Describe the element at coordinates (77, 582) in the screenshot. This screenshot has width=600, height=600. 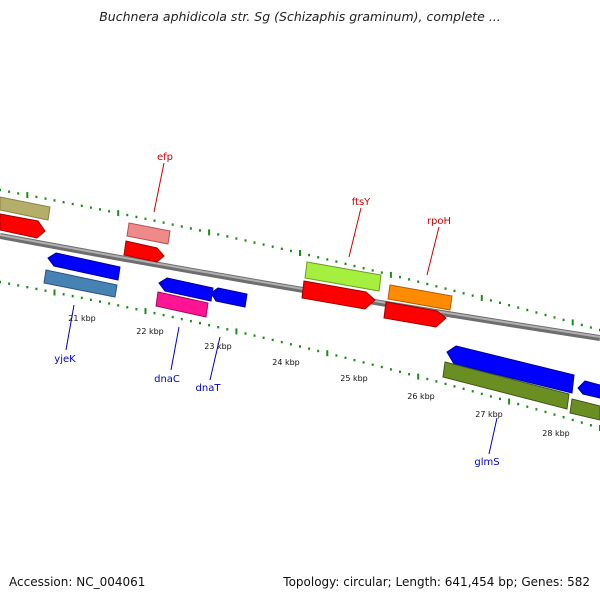
I see `accession-text: Accession: NC_004061` at that location.